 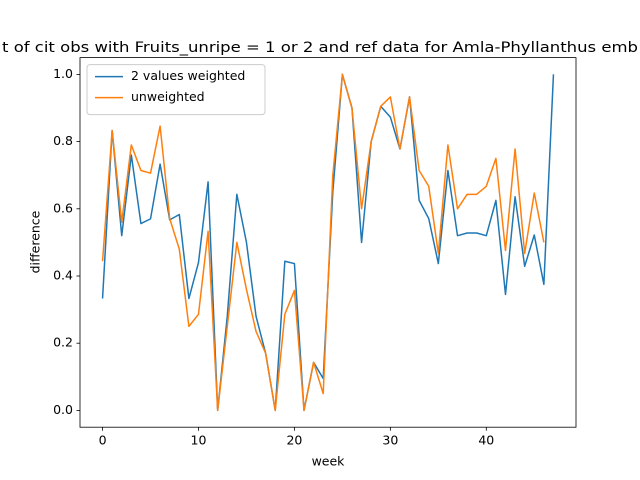 I want to click on x-tick-label: 10, so click(x=199, y=440).